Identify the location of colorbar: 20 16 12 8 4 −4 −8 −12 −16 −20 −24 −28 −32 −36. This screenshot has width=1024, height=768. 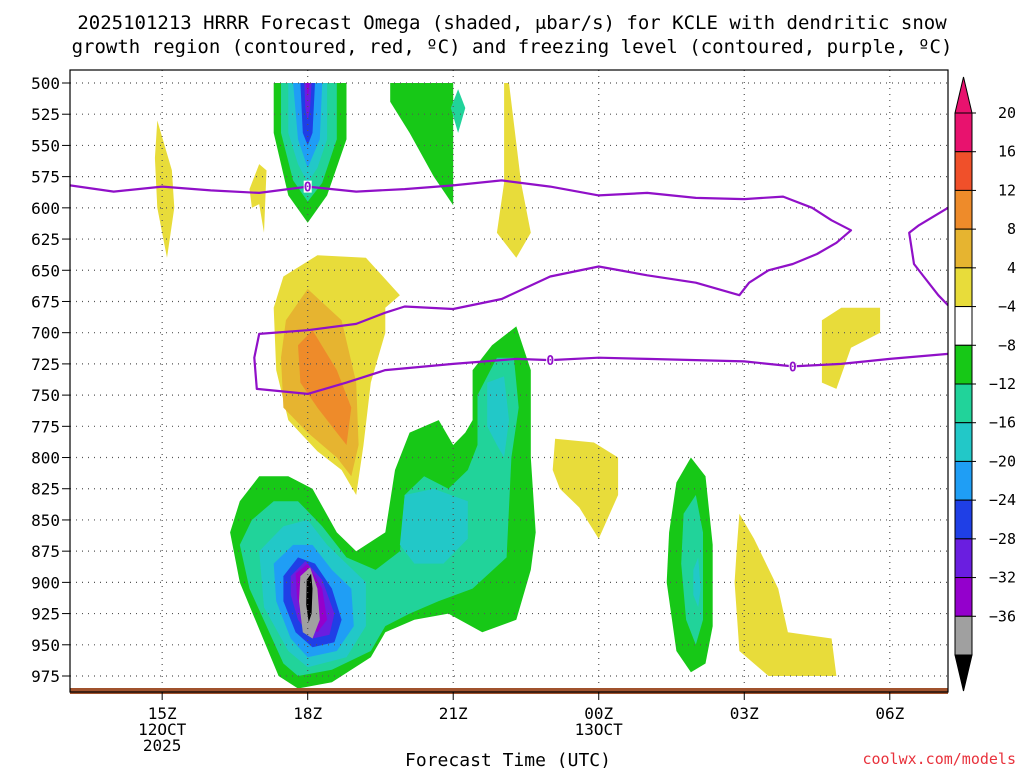
(985, 384).